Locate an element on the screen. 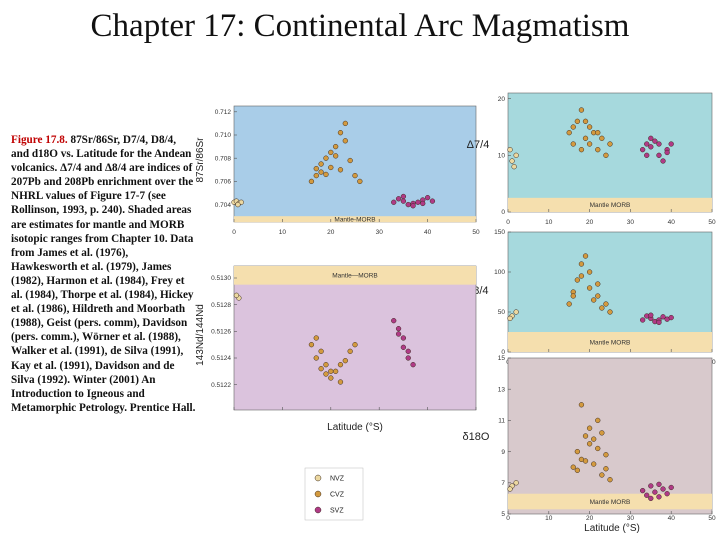  y-tick-label: 10 is located at coordinates (502, 156).